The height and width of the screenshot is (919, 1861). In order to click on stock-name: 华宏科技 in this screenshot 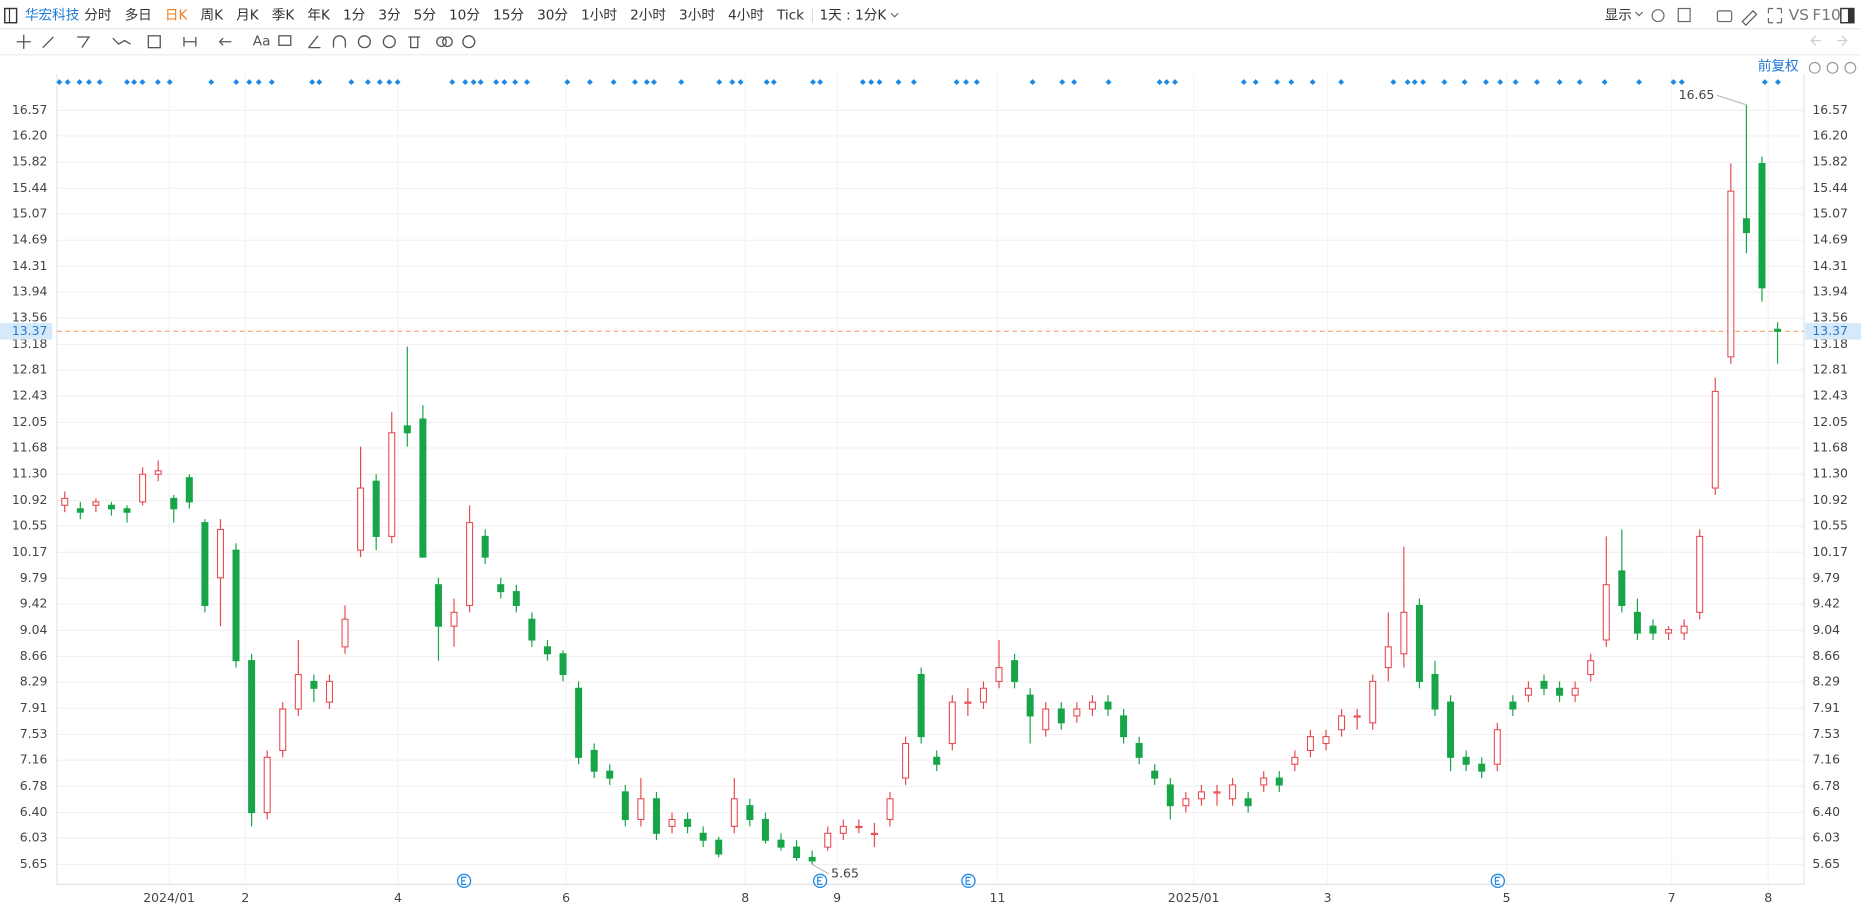, I will do `click(52, 16)`.